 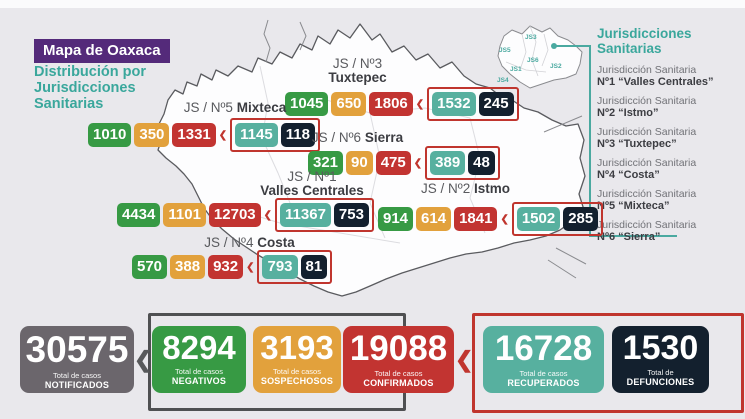 I want to click on negativos-value: 321, so click(x=326, y=163).